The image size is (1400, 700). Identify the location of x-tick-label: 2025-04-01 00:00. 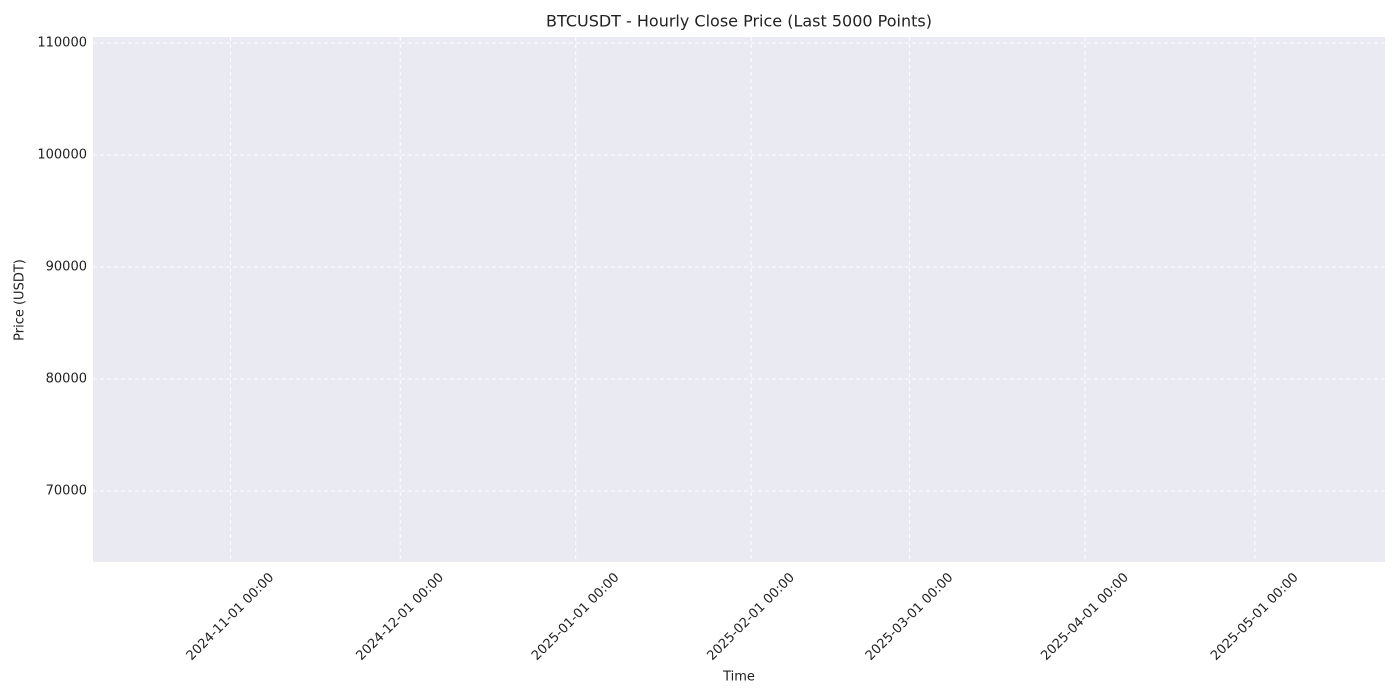
(1084, 616).